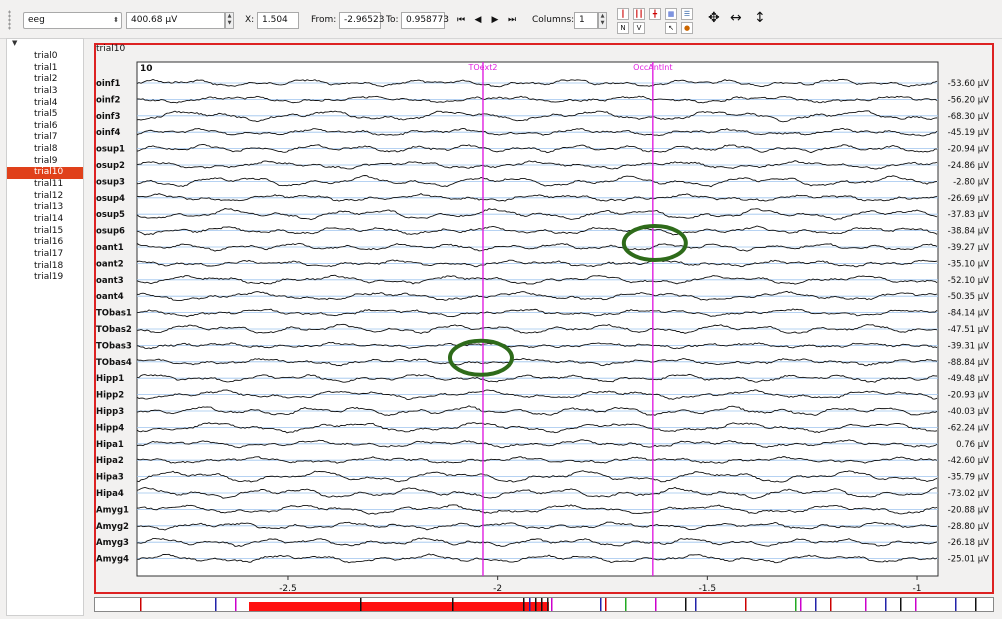  Describe the element at coordinates (544, 604) in the screenshot. I see `overview-timeline` at that location.